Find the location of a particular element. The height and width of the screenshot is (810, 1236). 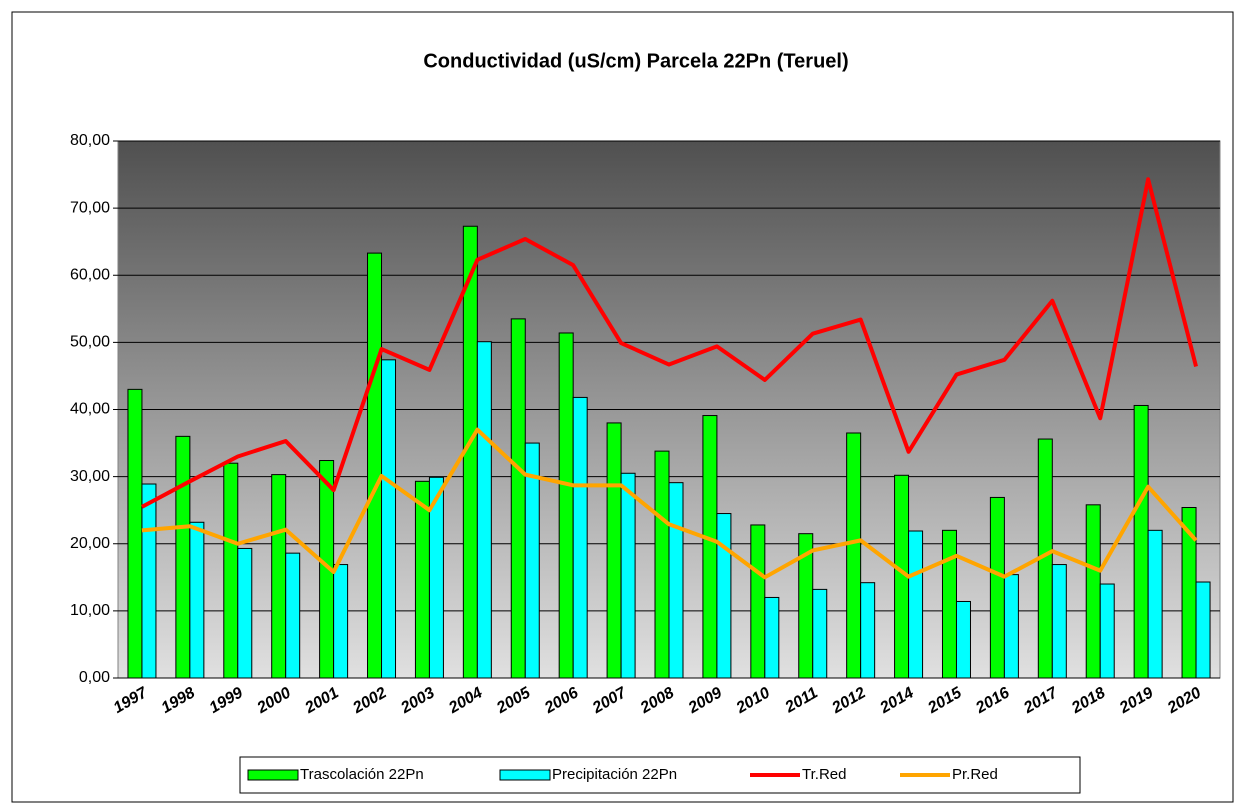

y-tick-label: 50,00 is located at coordinates (90, 342).